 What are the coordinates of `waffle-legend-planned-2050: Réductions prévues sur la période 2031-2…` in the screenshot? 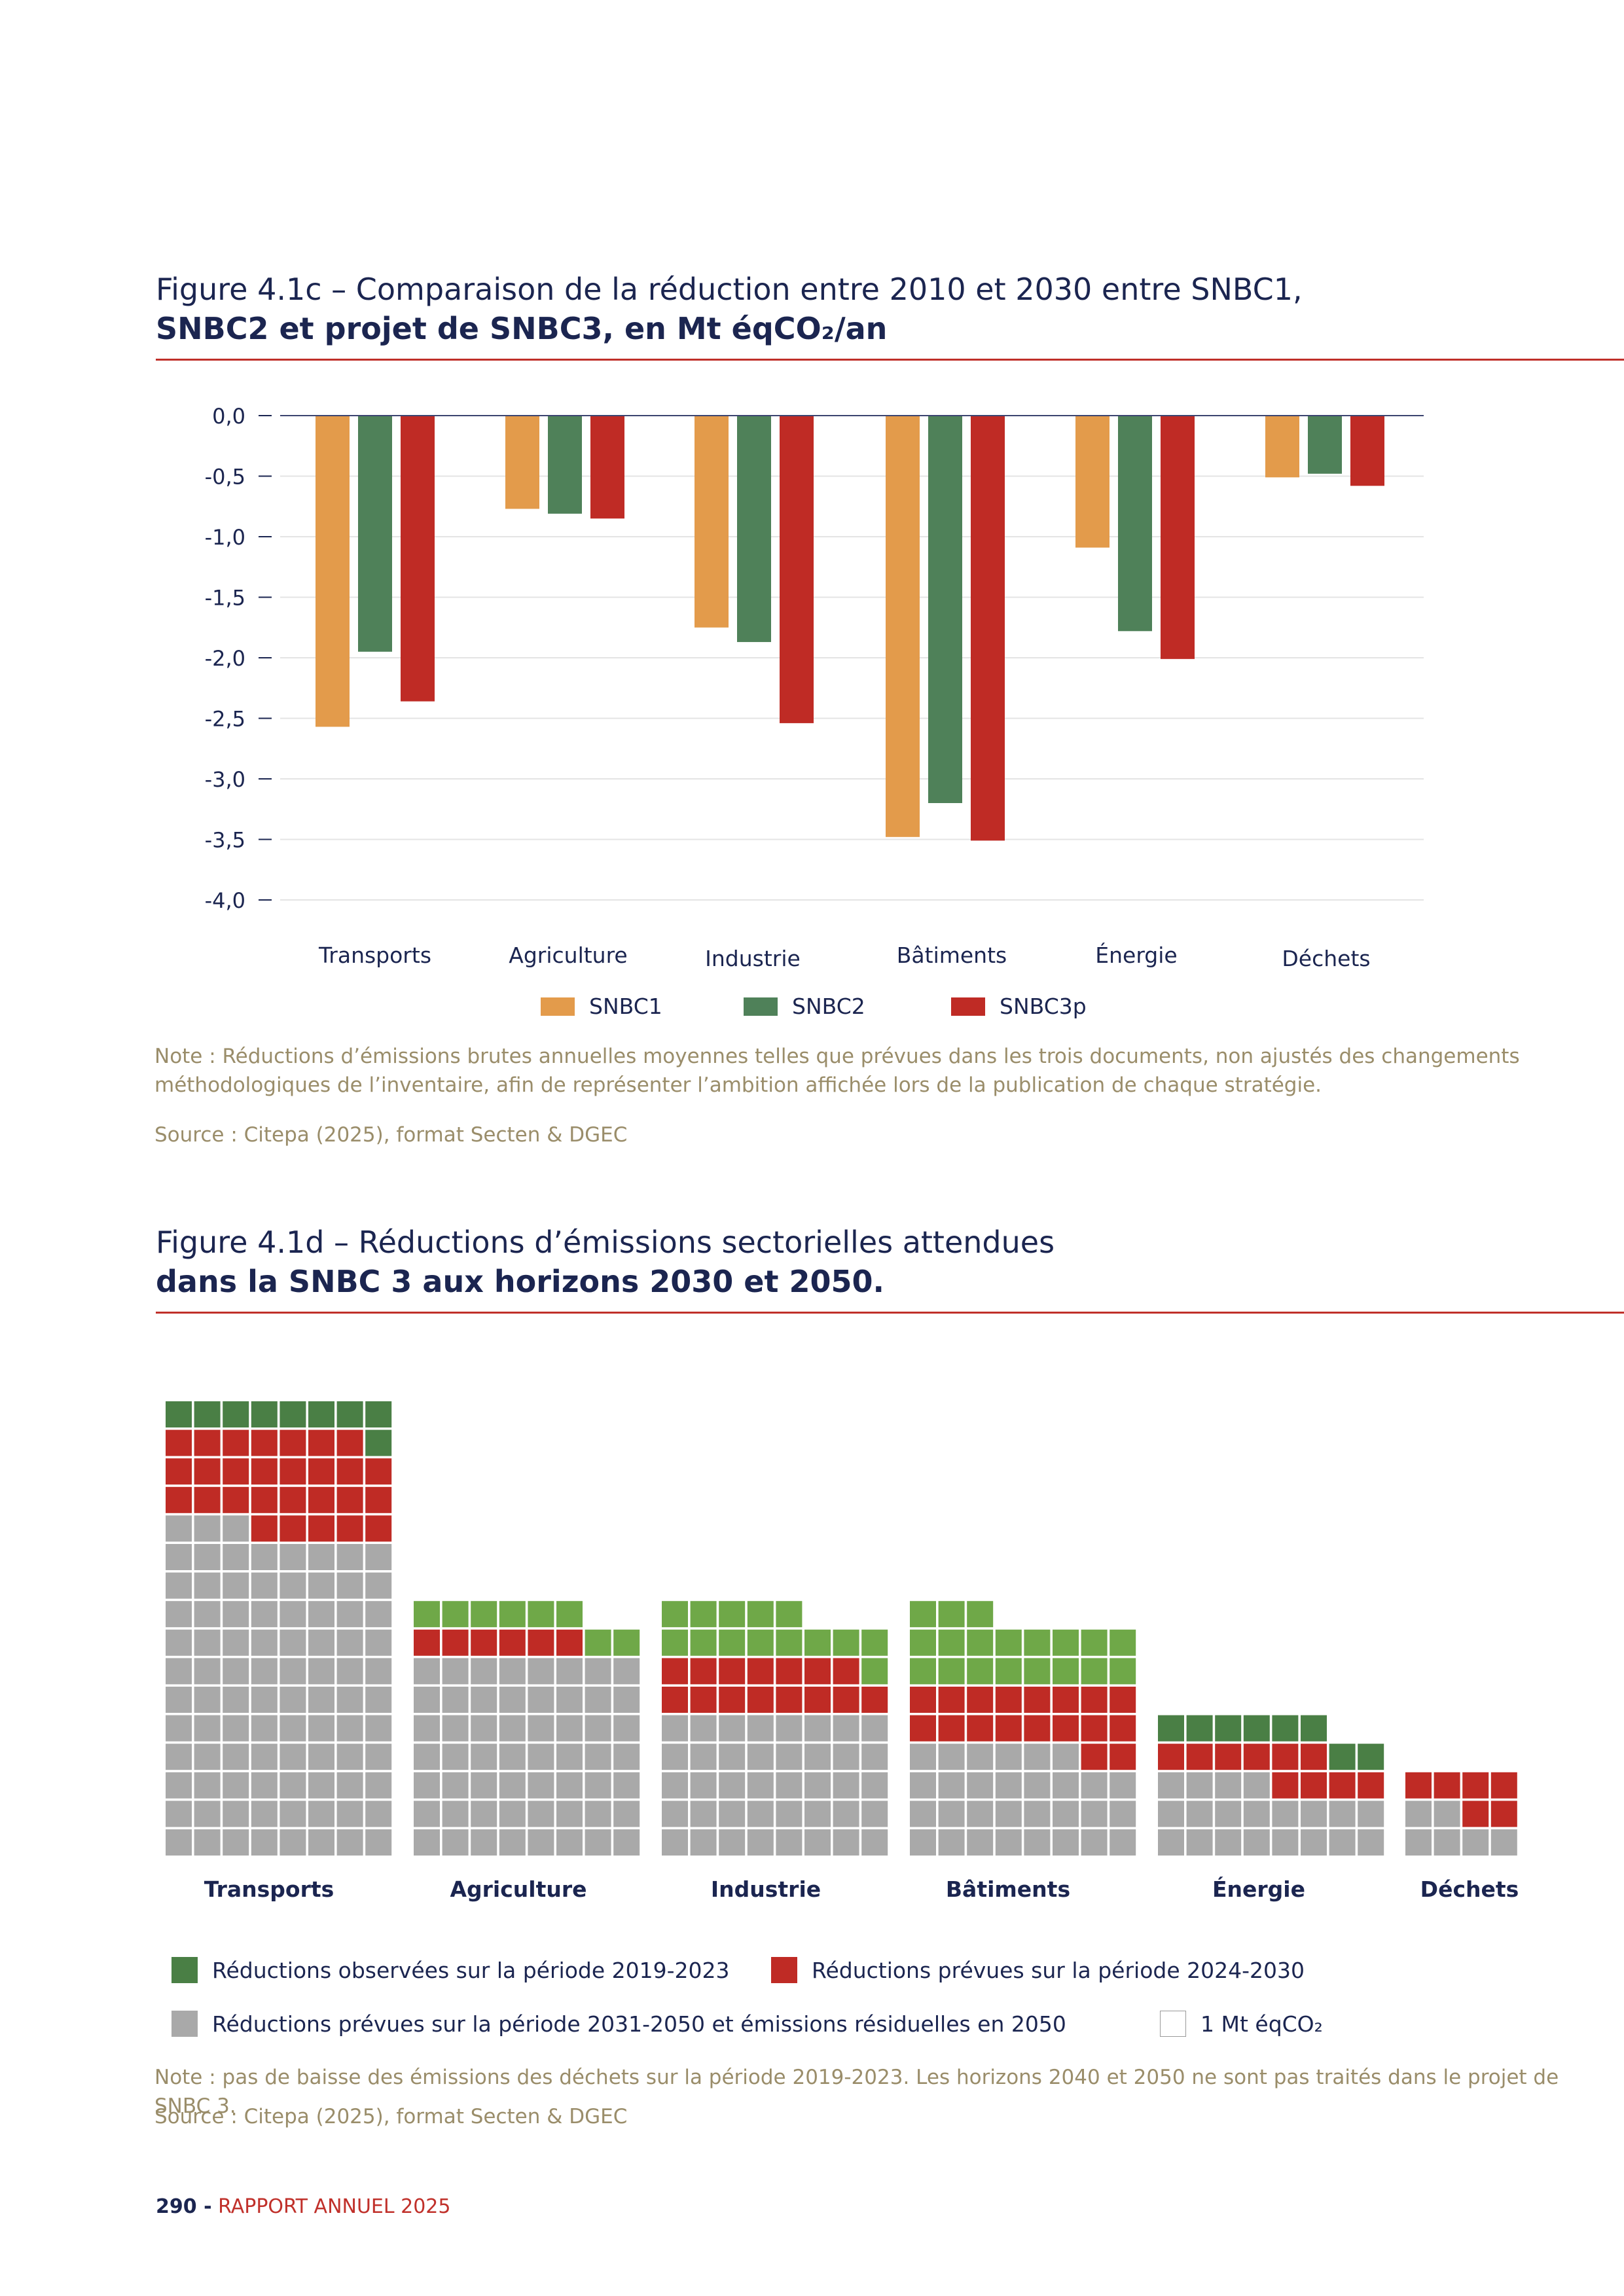 It's located at (618, 2024).